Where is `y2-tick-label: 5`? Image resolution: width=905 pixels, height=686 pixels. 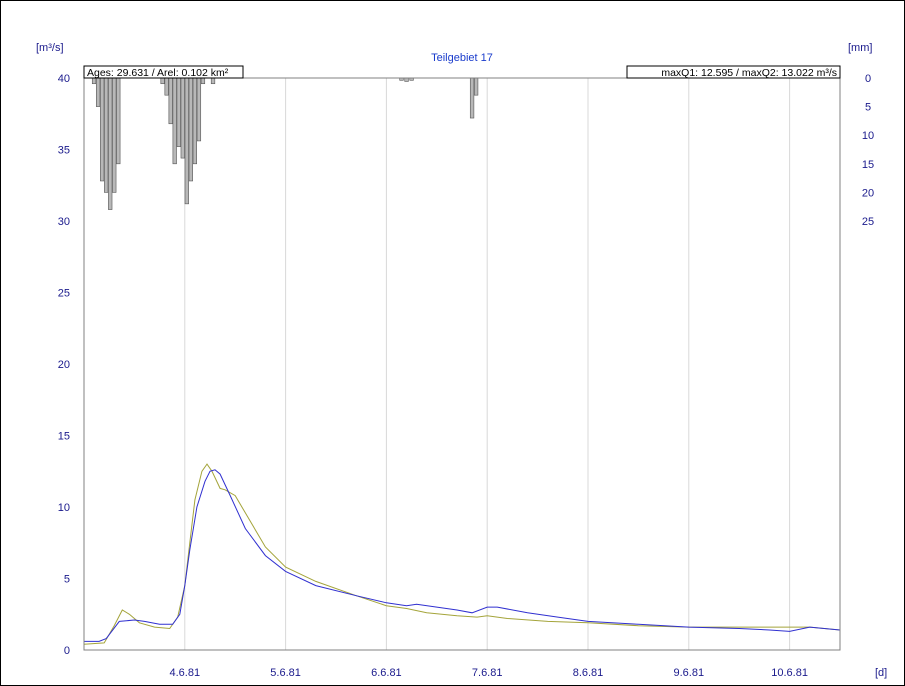 y2-tick-label: 5 is located at coordinates (868, 108).